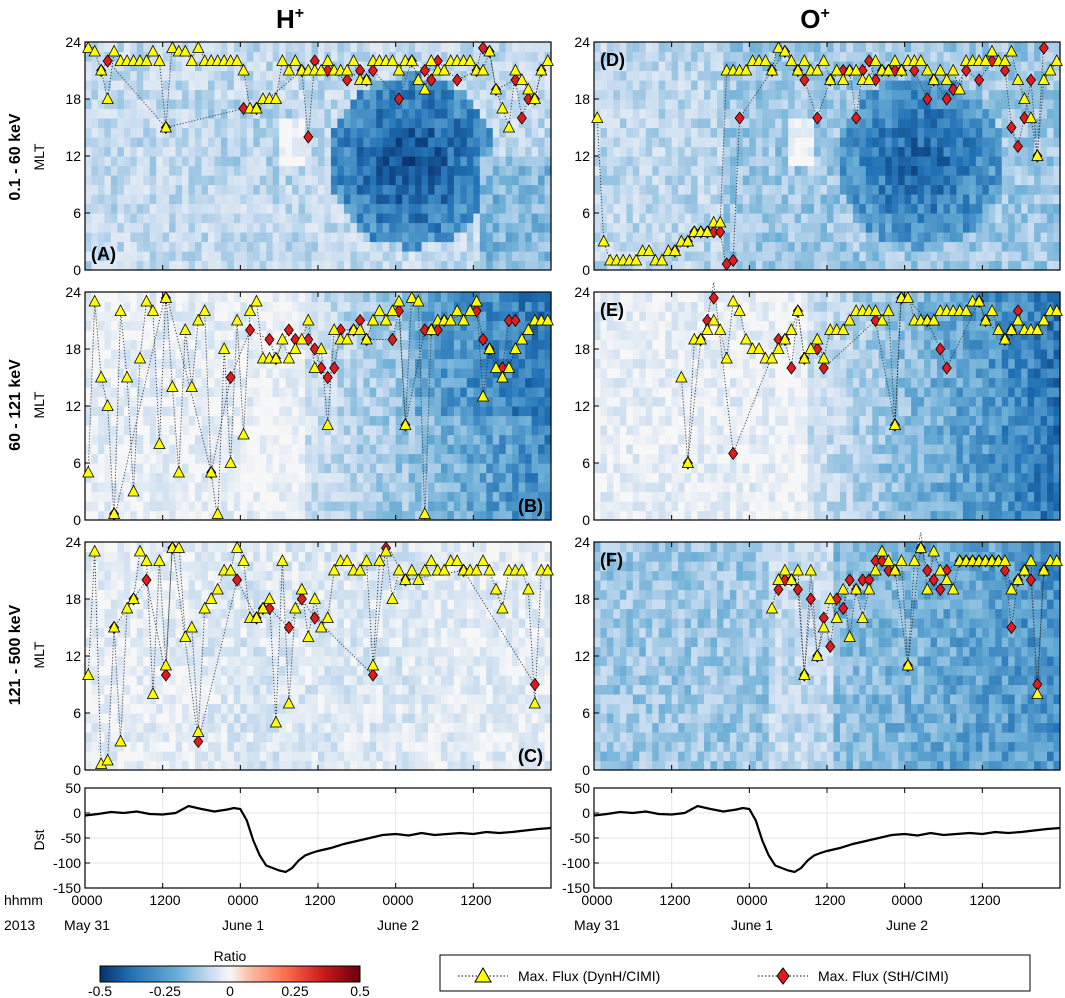  What do you see at coordinates (107, 61) in the screenshot?
I see `sth-diamond-marker` at bounding box center [107, 61].